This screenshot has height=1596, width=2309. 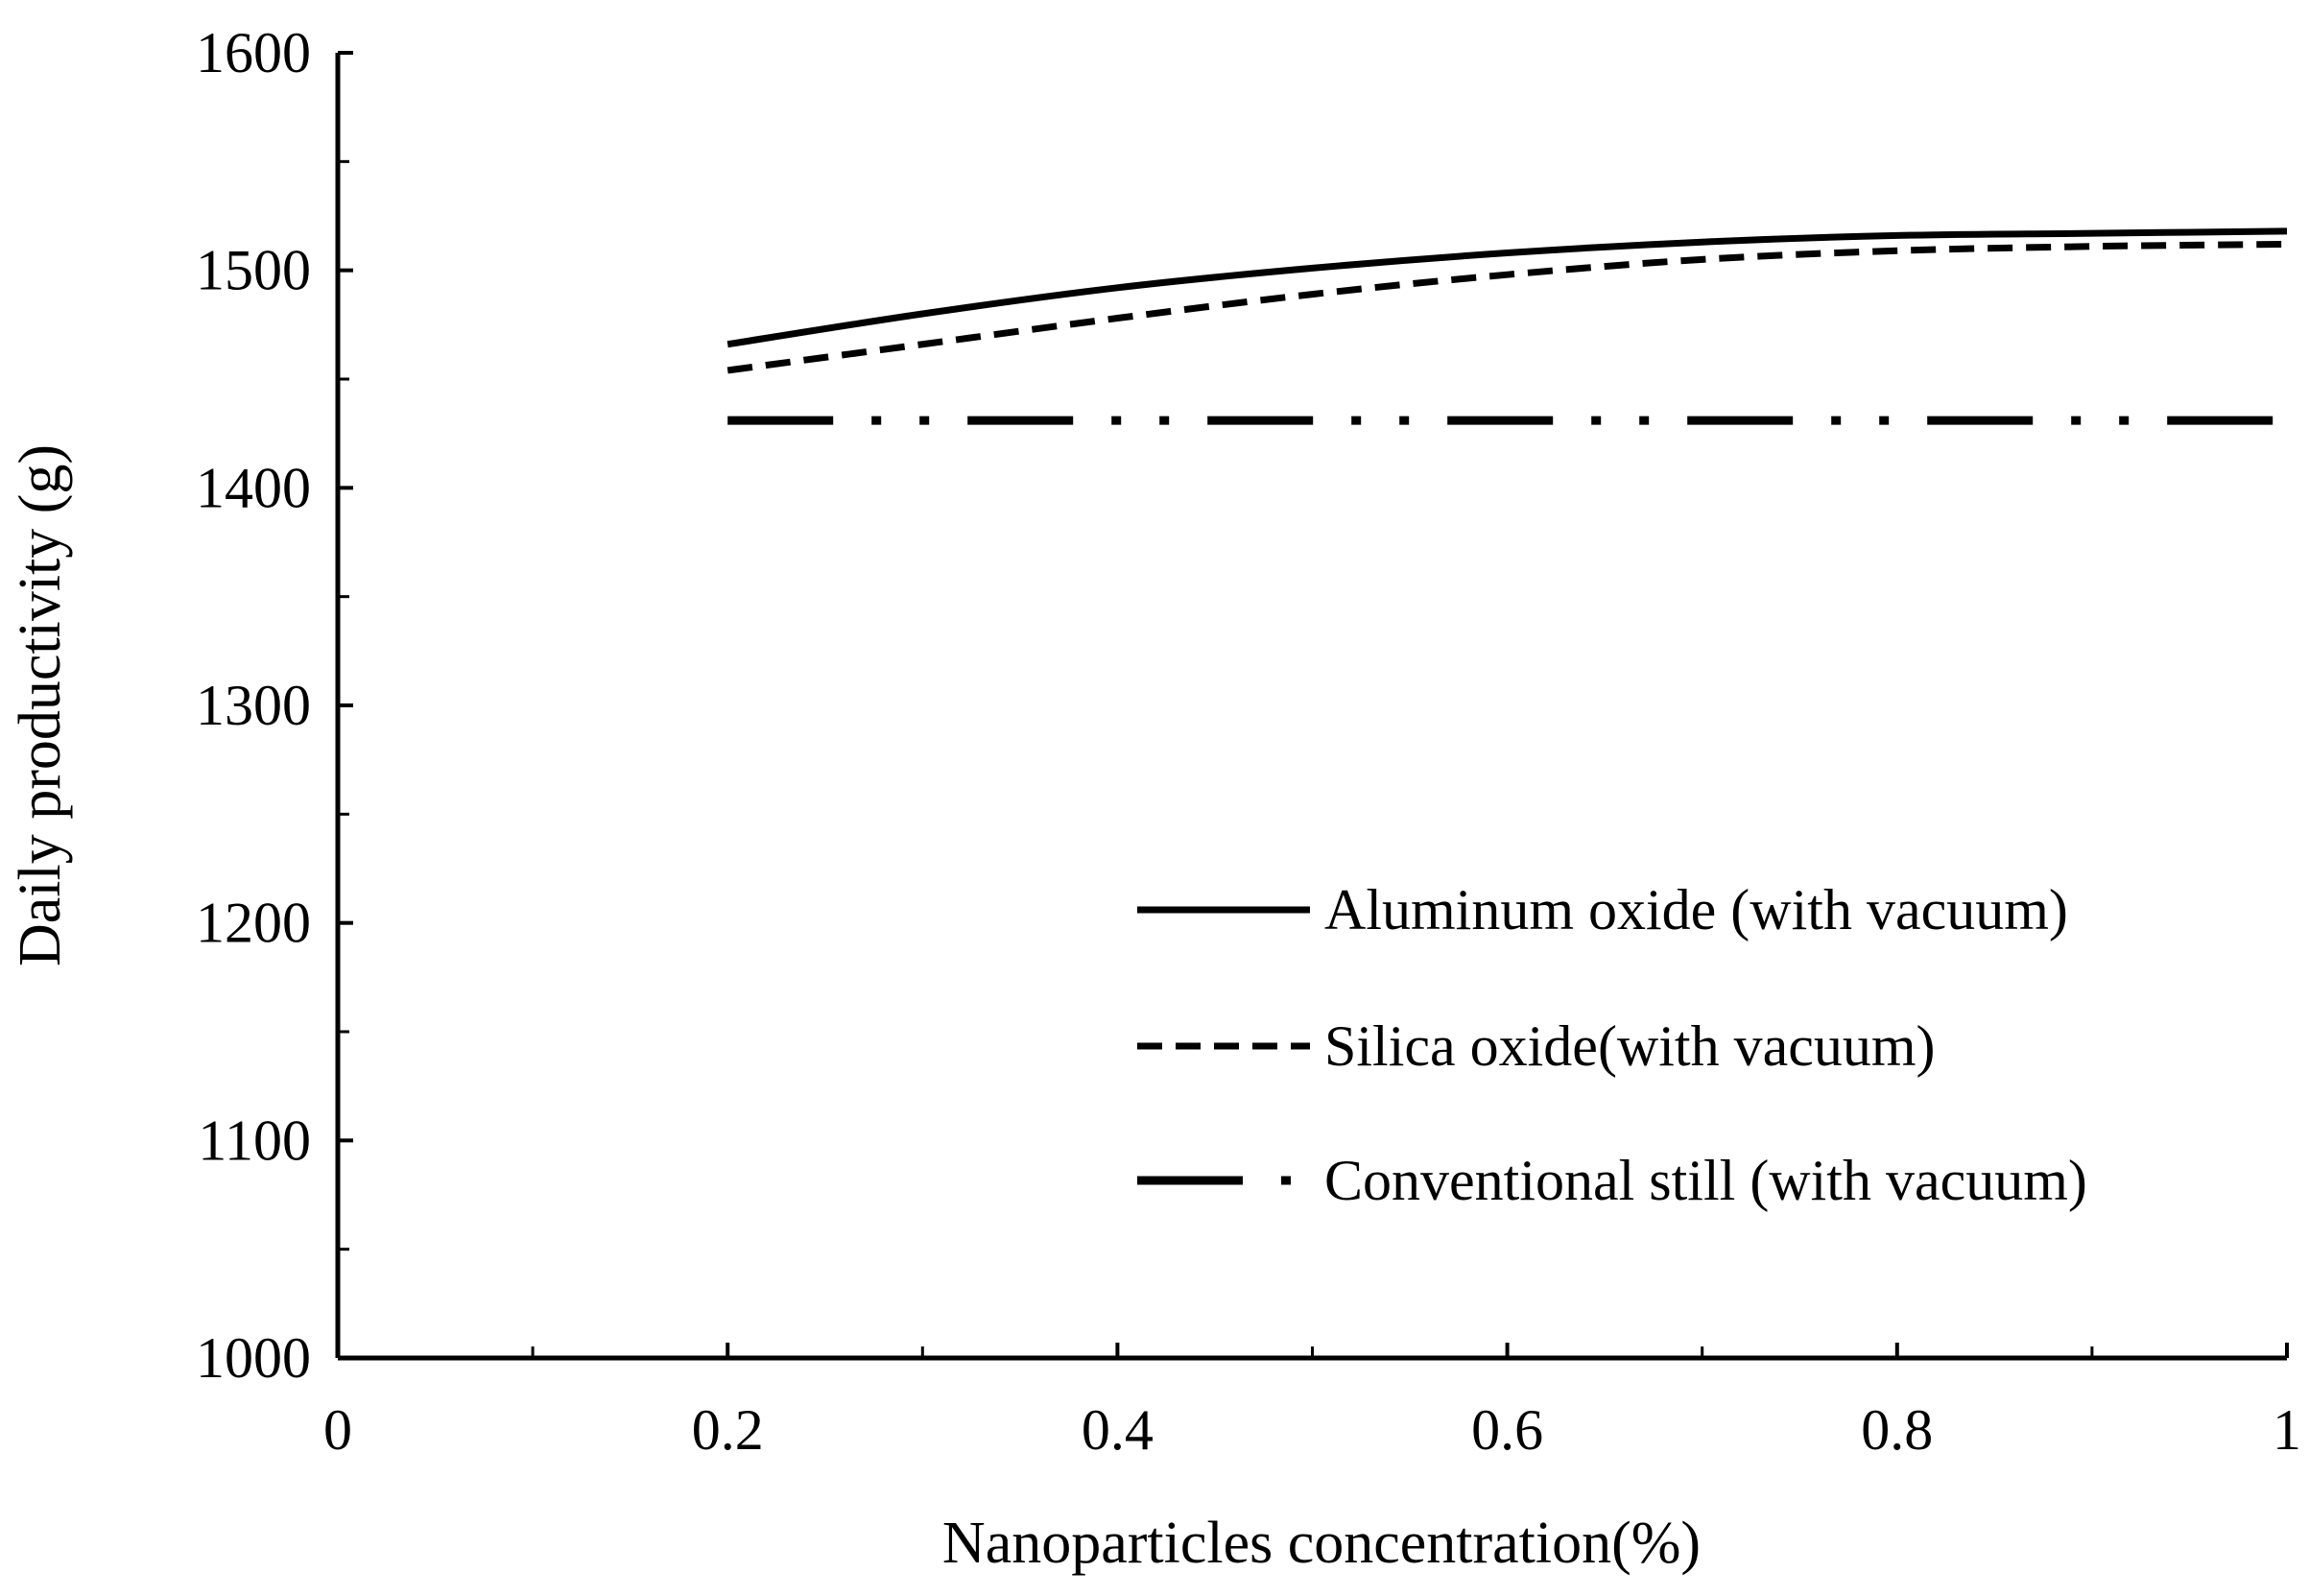 What do you see at coordinates (1630, 1046) in the screenshot?
I see `legend-label-2: Silica oxide(with vacuum)` at bounding box center [1630, 1046].